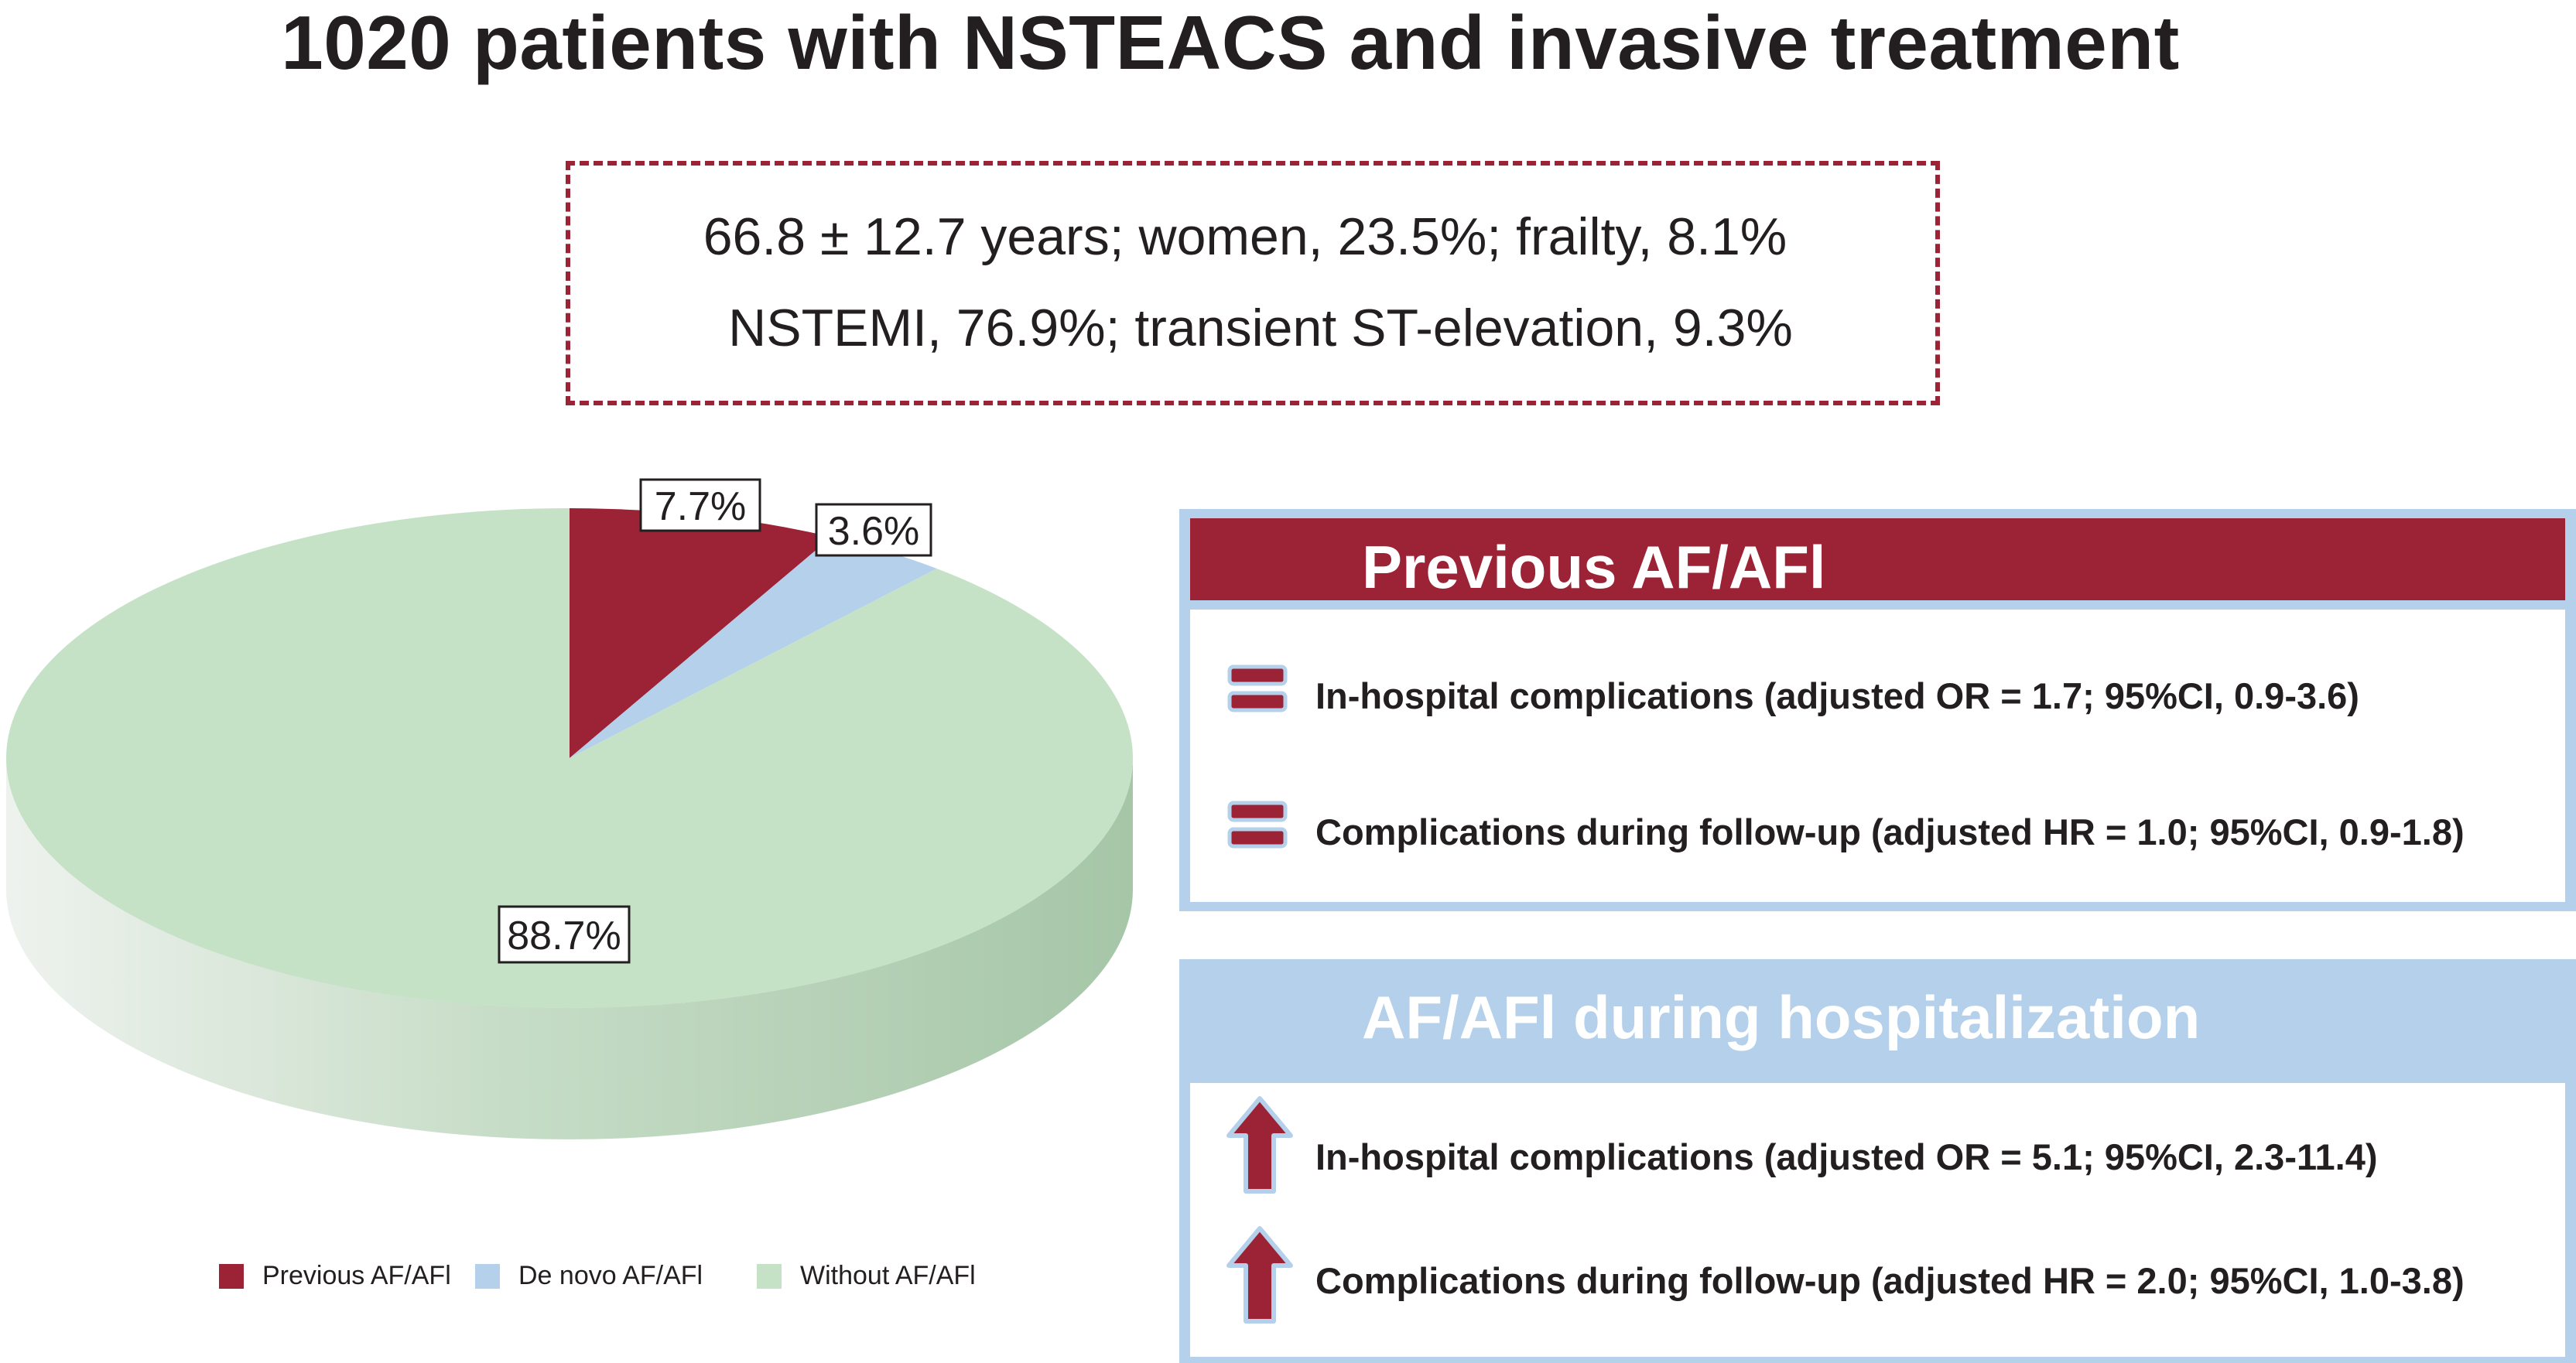 This screenshot has width=2576, height=1363. I want to click on previous-af-panel-title: Previous AF/AFl, so click(1594, 567).